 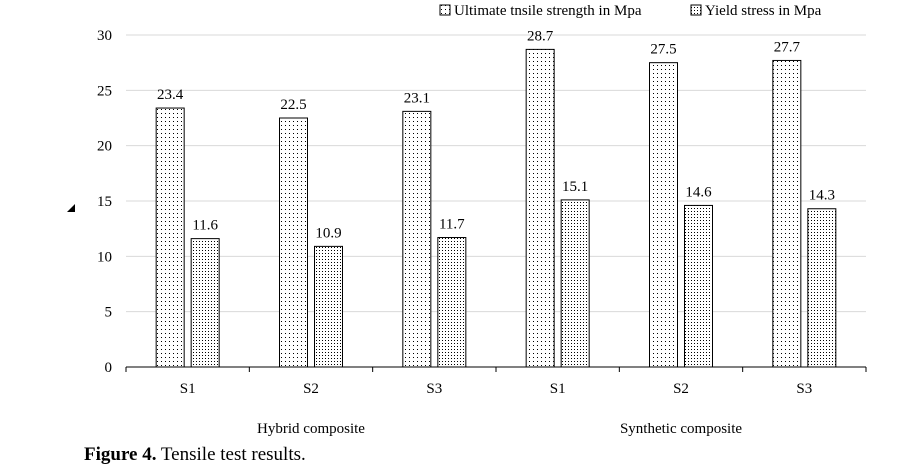 I want to click on legend-entry-label: Ultimate tnsile strength in Mpa, so click(x=548, y=11).